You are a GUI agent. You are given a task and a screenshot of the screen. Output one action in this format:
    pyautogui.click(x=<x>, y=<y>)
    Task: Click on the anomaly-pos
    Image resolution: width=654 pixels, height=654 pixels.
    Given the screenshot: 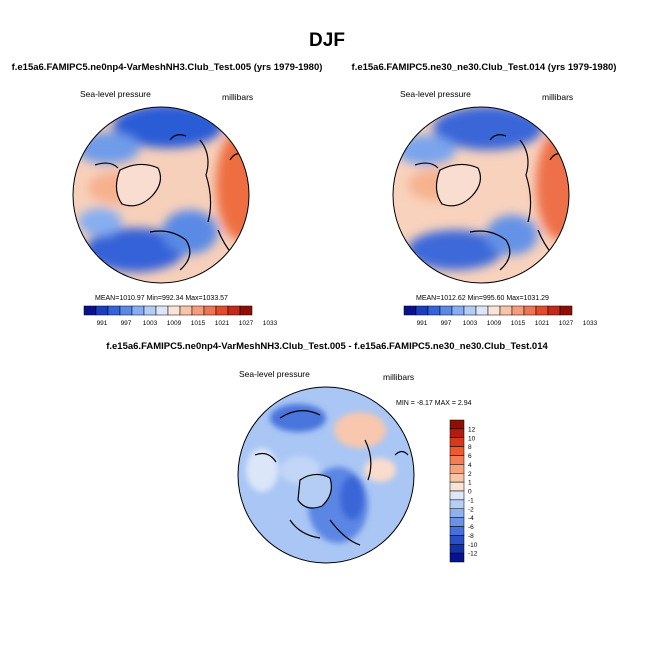 What is the action you would take?
    pyautogui.click(x=360, y=430)
    